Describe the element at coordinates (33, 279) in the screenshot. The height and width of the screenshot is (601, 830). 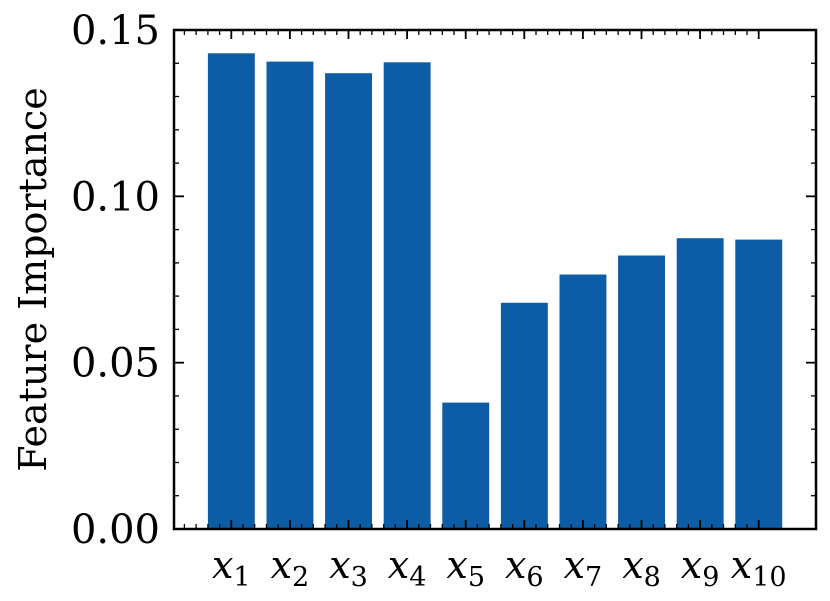
I see `y-axis-label: Feature Importance` at that location.